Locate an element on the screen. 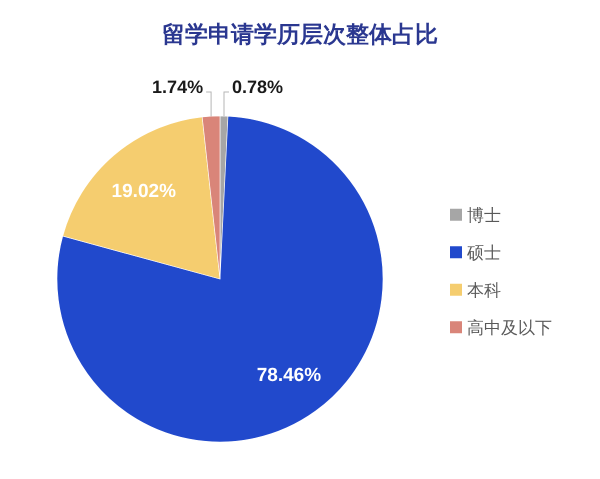 The image size is (600, 479). chart-title: 留学申请学历层次整体占比 is located at coordinates (300, 34).